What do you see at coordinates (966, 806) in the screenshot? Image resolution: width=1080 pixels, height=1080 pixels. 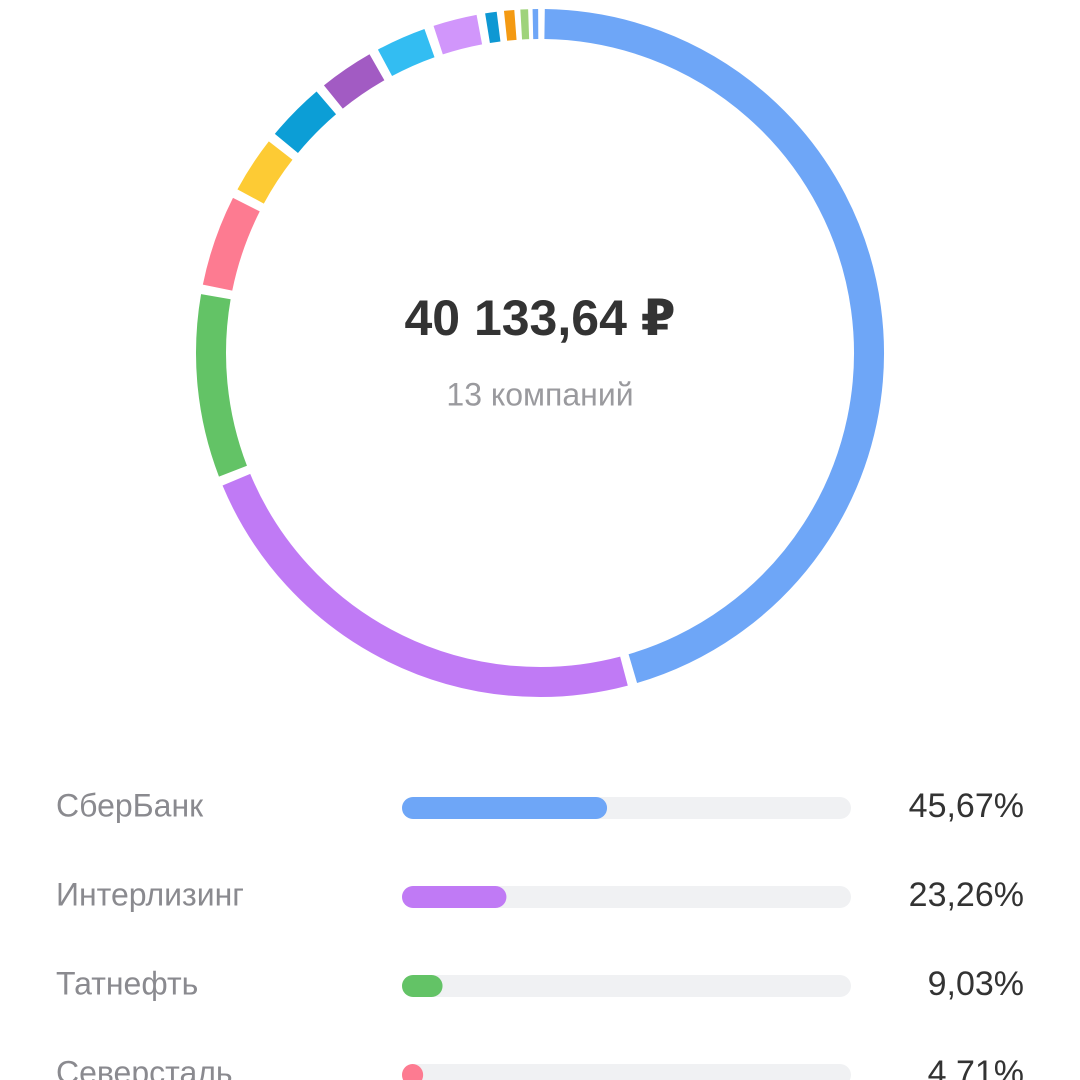 I see `percent-label: 45,67%` at bounding box center [966, 806].